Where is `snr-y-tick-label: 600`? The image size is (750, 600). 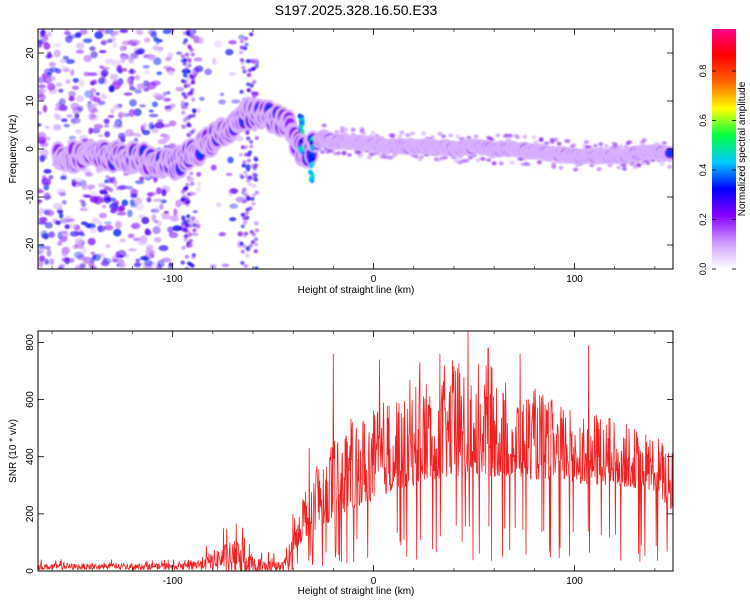 snr-y-tick-label: 600 is located at coordinates (30, 399).